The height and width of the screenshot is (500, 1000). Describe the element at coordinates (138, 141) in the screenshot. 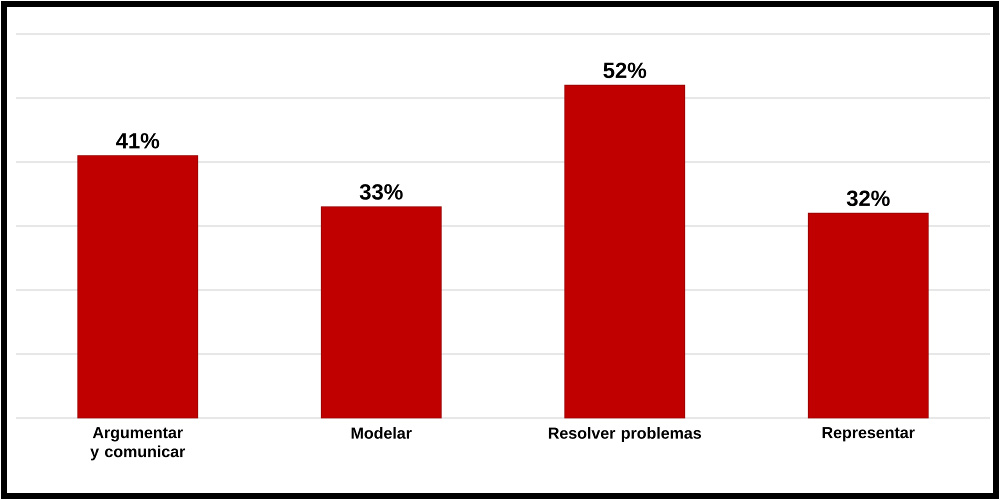

I see `data-label: 41%` at that location.